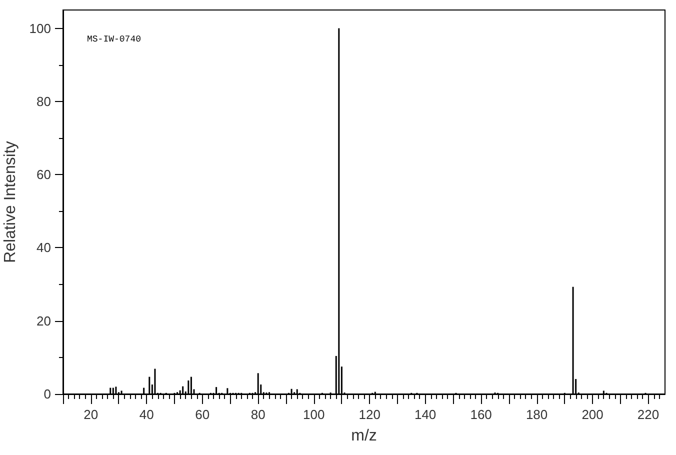  What do you see at coordinates (537, 414) in the screenshot?
I see `x-tick-label: 180` at bounding box center [537, 414].